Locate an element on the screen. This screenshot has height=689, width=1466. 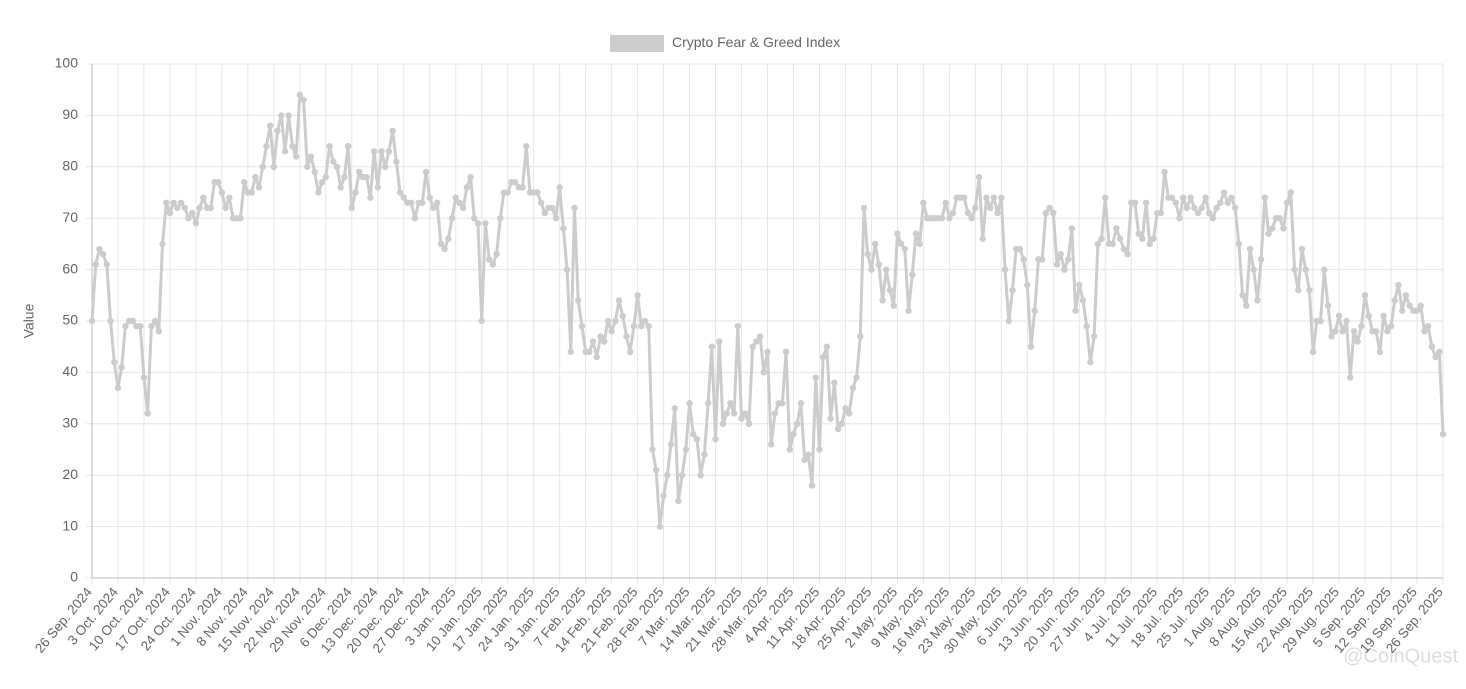
y-tick-label: 80 is located at coordinates (70, 166).